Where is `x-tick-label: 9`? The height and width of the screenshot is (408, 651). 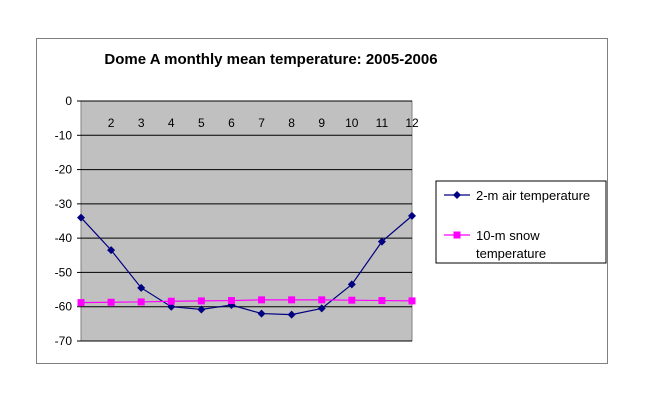
x-tick-label: 9 is located at coordinates (321, 123).